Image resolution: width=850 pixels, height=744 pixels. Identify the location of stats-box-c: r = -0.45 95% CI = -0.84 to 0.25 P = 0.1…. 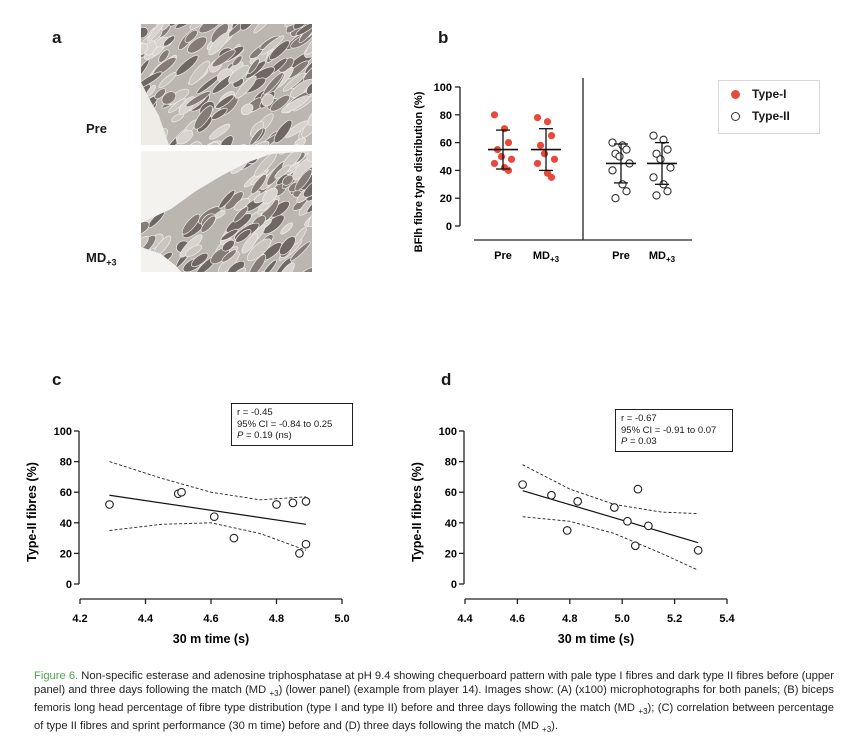
(292, 424).